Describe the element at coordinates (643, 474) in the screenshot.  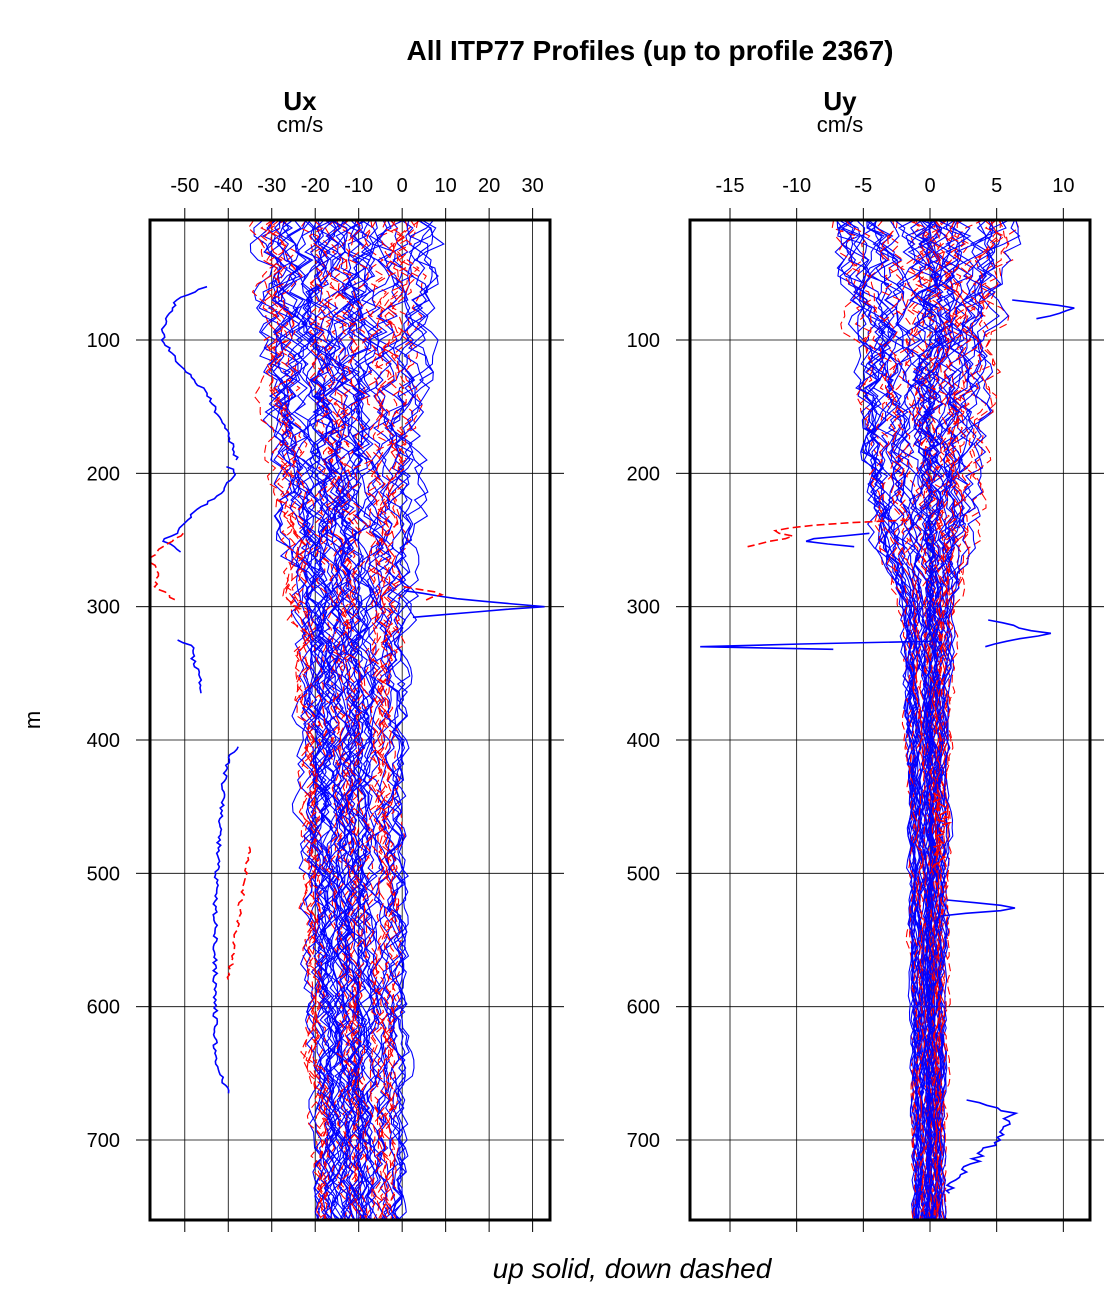
I see `y-tick-label: 200` at that location.